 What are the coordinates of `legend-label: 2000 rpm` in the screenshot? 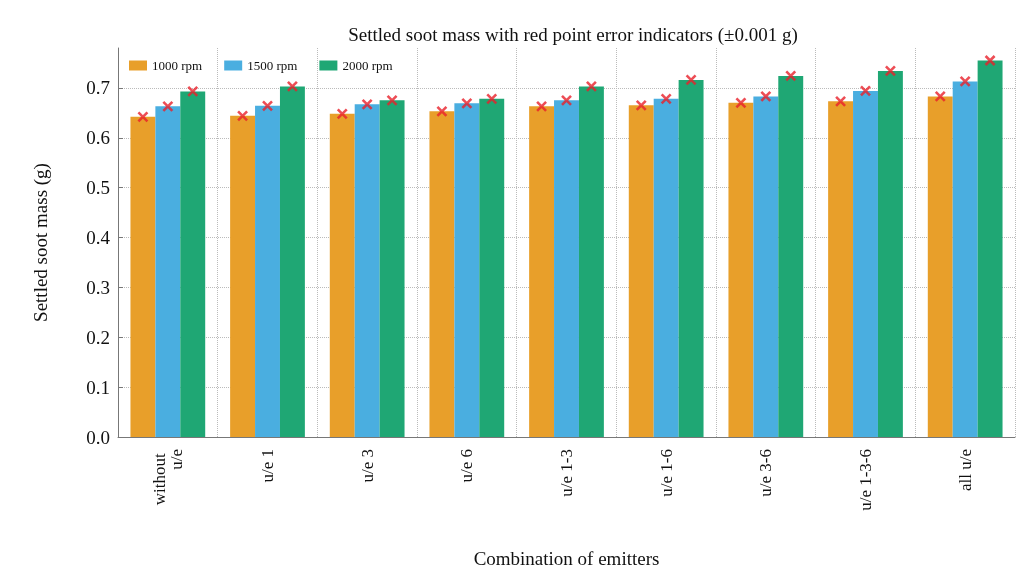 It's located at (367, 65).